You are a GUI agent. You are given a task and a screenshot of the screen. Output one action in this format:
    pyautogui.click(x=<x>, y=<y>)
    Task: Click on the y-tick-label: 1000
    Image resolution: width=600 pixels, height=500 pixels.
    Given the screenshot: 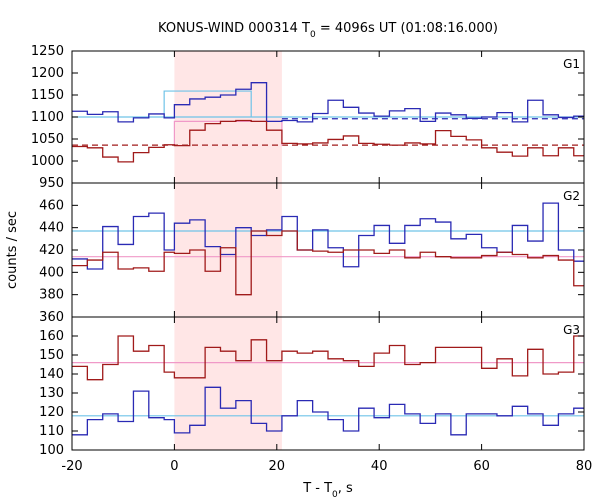 What is the action you would take?
    pyautogui.click(x=47, y=161)
    